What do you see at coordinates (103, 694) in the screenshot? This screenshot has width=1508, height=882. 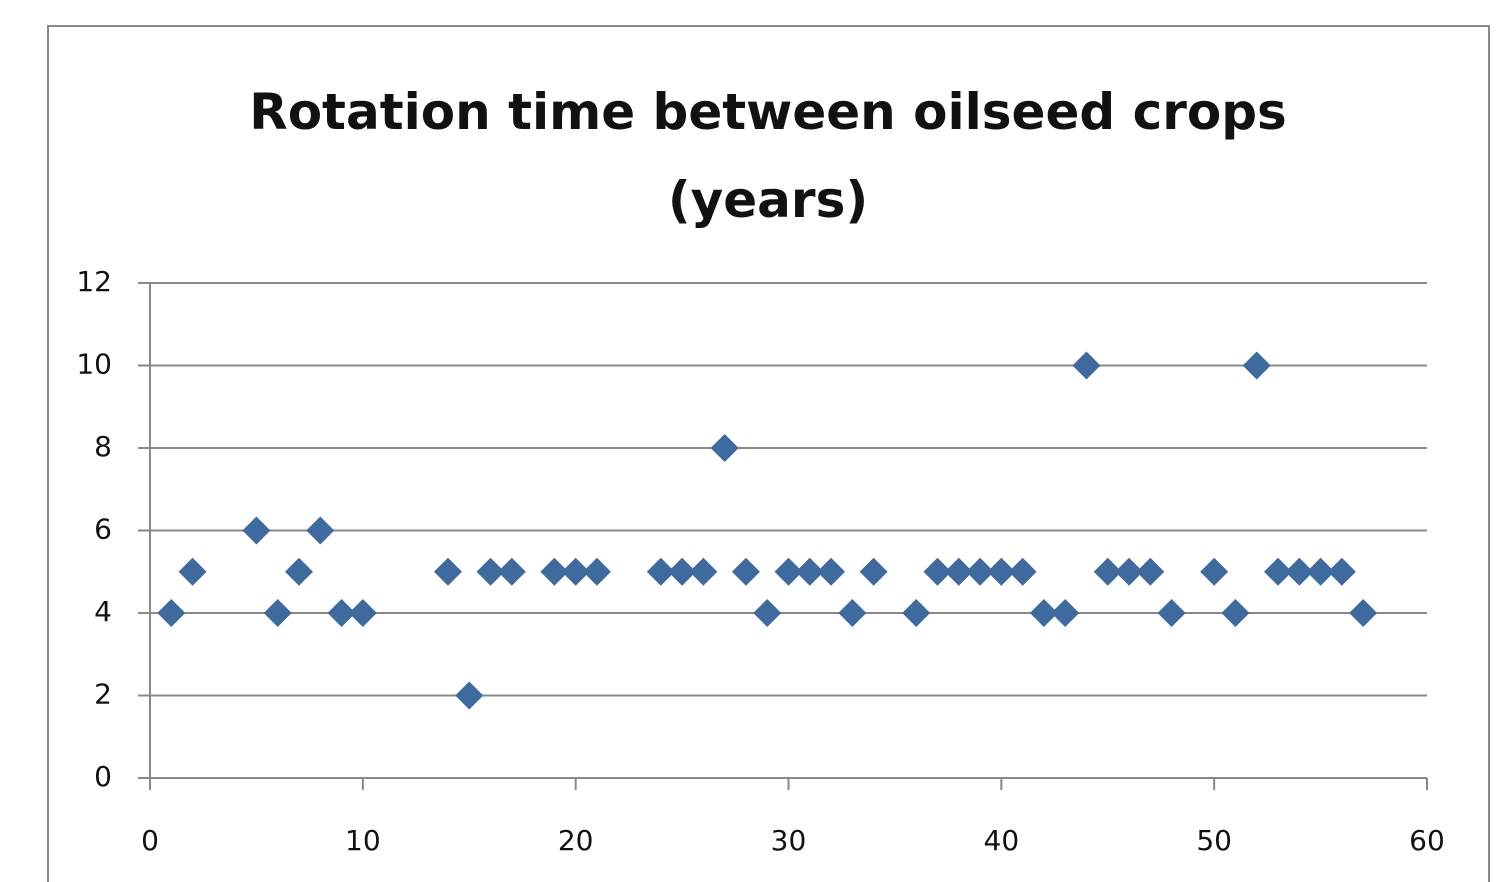 I see `y-tick-label: 2` at bounding box center [103, 694].